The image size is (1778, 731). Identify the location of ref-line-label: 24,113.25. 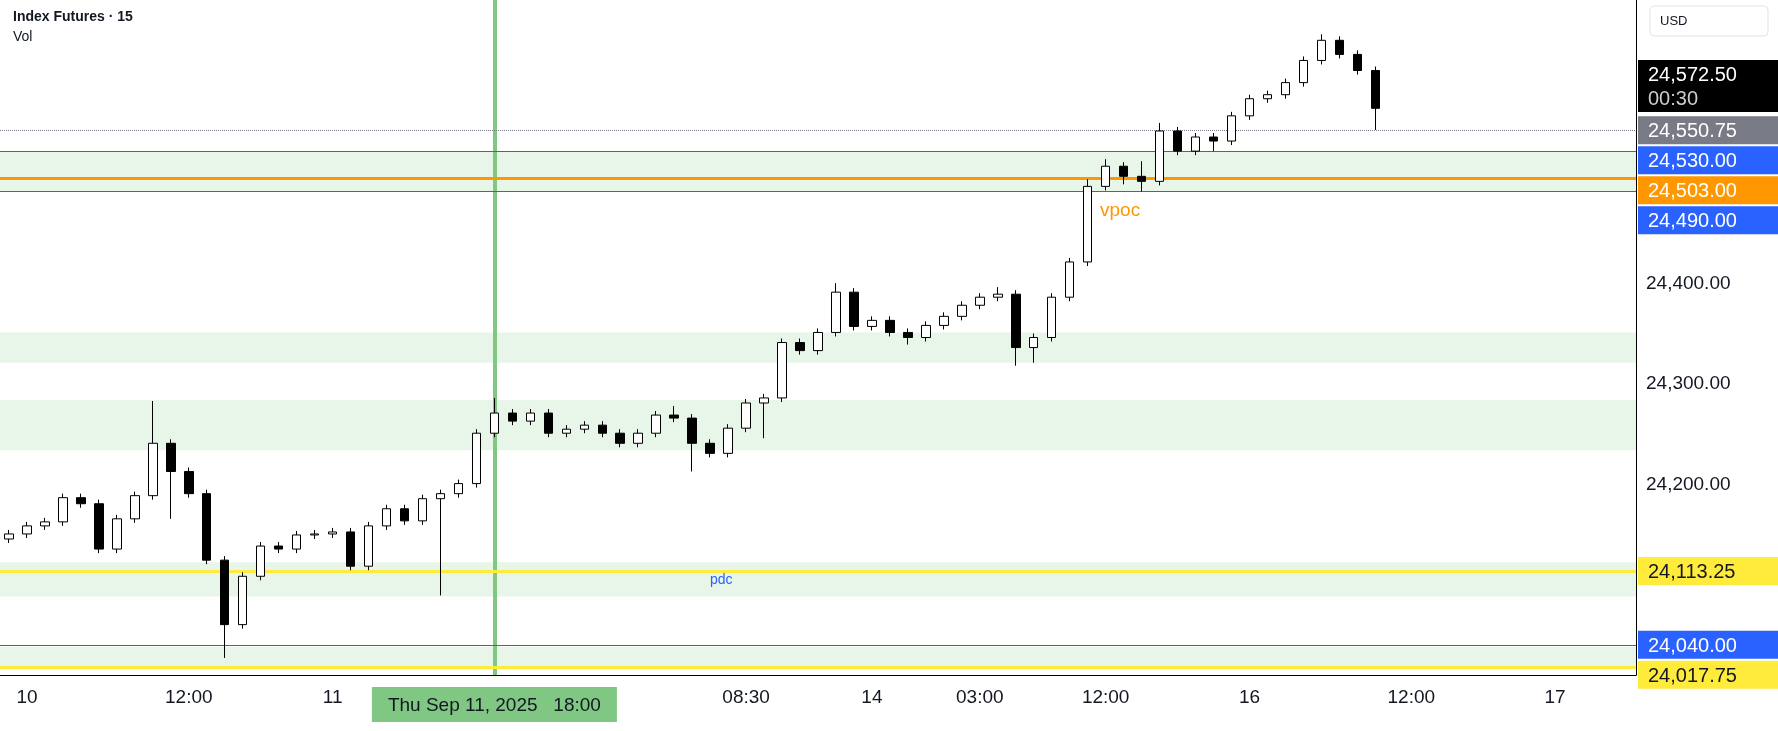
(1692, 570).